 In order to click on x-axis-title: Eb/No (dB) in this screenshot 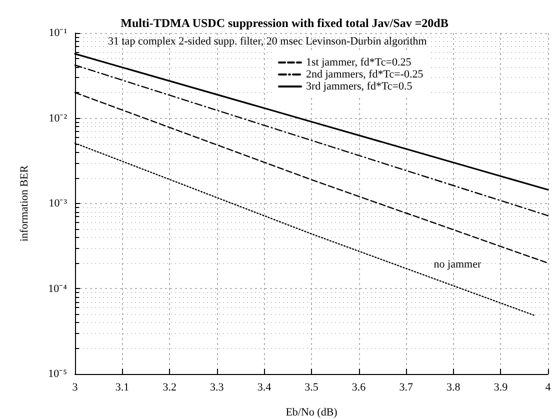, I will do `click(312, 412)`.